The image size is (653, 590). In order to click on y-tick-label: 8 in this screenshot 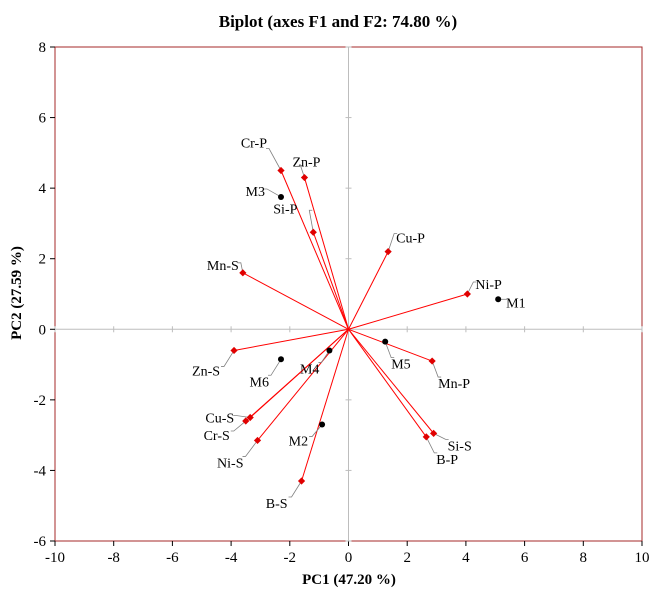, I will do `click(43, 48)`.